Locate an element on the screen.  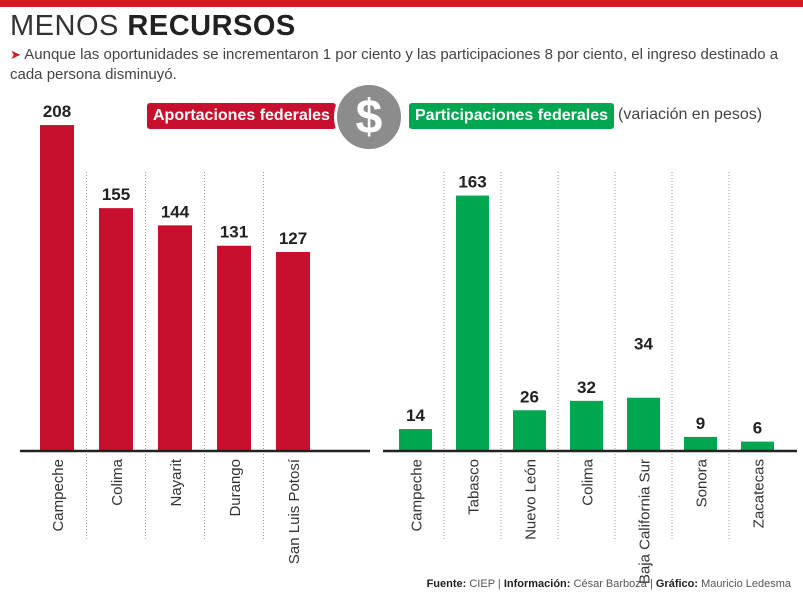
category-label: Nuevo León is located at coordinates (531, 499).